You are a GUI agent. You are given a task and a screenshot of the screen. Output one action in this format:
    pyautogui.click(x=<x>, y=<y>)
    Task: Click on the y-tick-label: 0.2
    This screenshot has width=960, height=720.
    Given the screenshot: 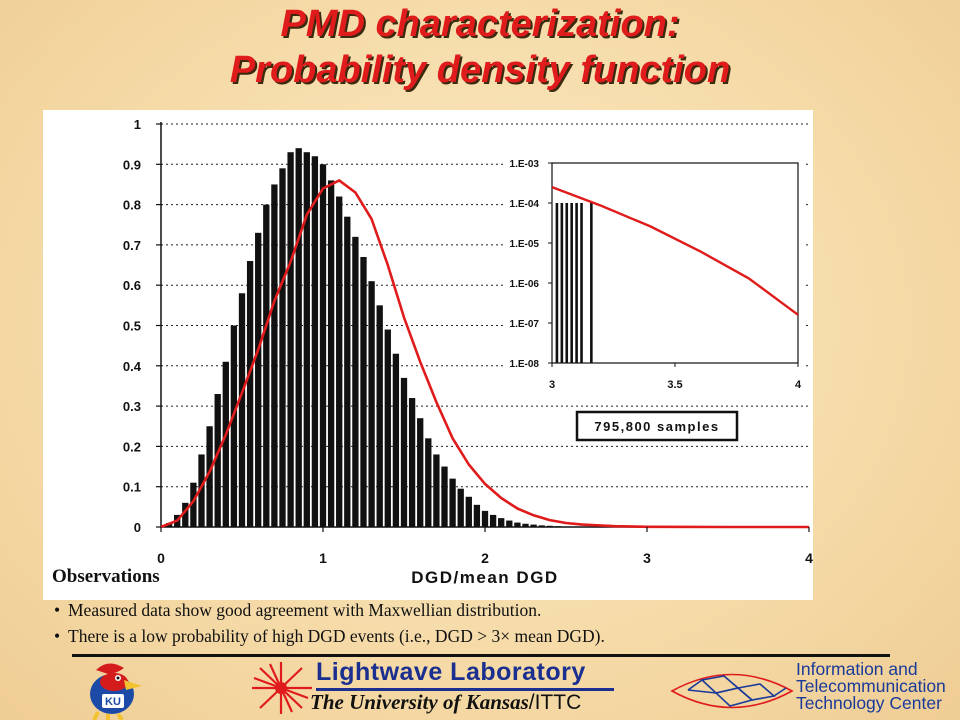 What is the action you would take?
    pyautogui.click(x=132, y=446)
    